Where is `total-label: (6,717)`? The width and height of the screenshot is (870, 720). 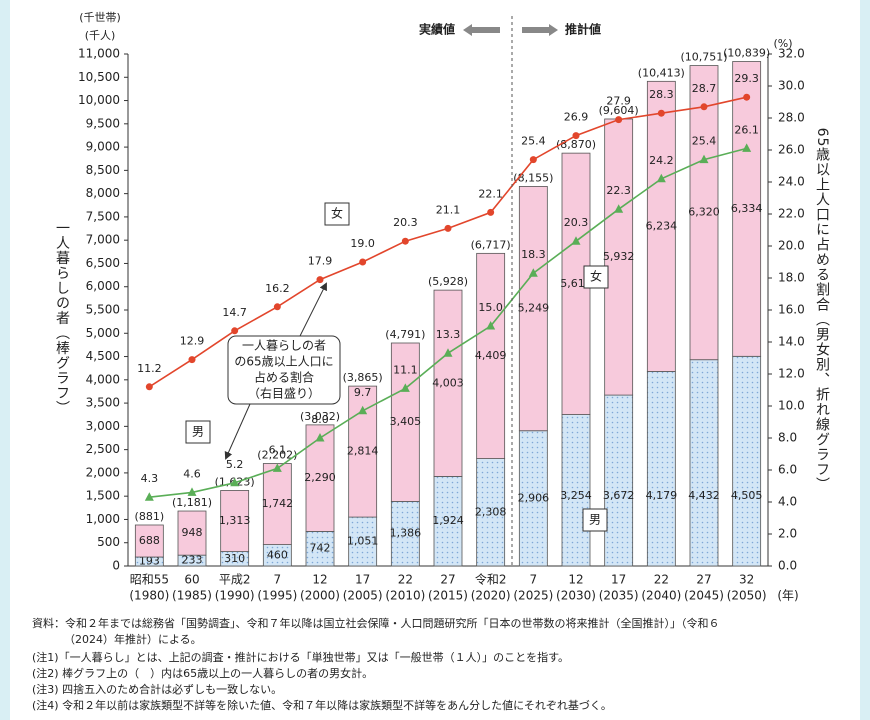
total-label: (6,717) is located at coordinates (491, 244).